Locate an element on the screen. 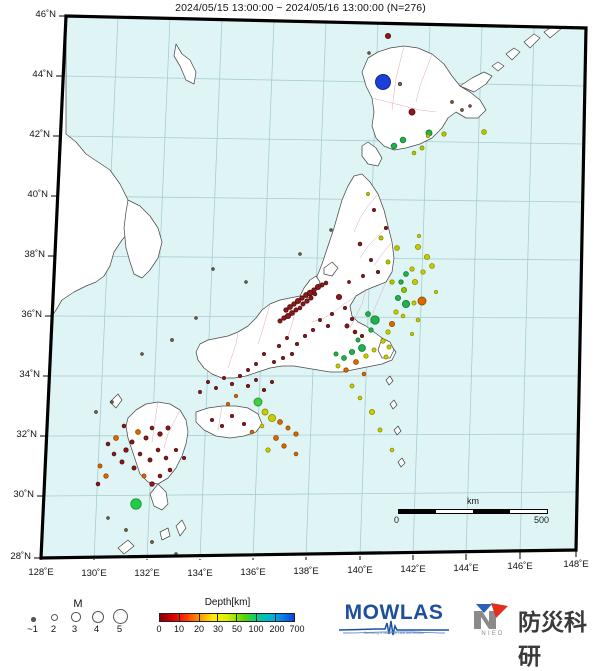  magnitude-legend: M ~1 2 3 4 5 is located at coordinates (78, 619).